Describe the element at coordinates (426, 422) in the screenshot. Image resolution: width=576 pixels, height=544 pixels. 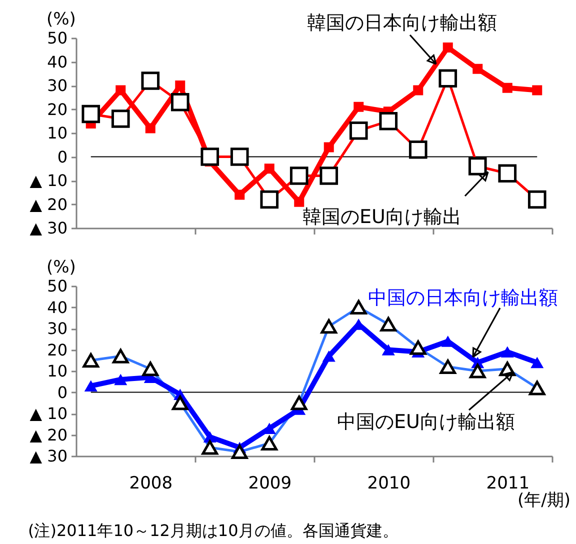
I see `legend-label: 中国のEU向け輸出額` at that location.